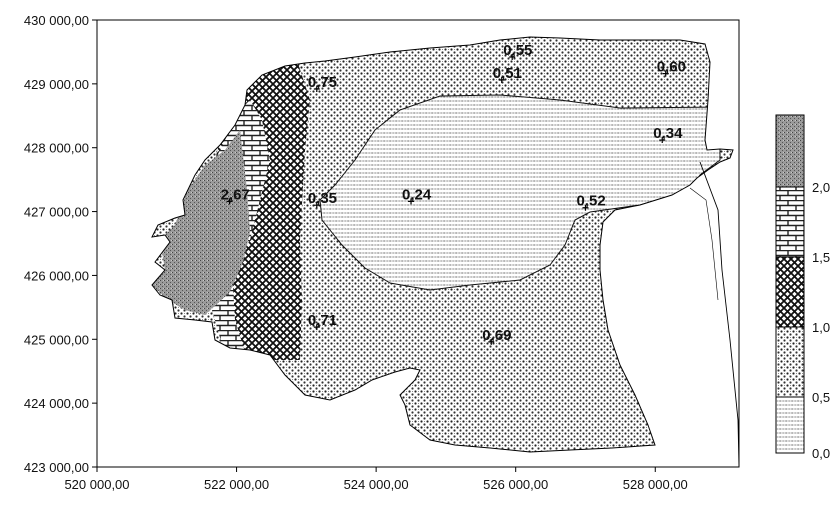 This screenshot has height=525, width=836. I want to click on legend-swatch-brick, so click(790, 222).